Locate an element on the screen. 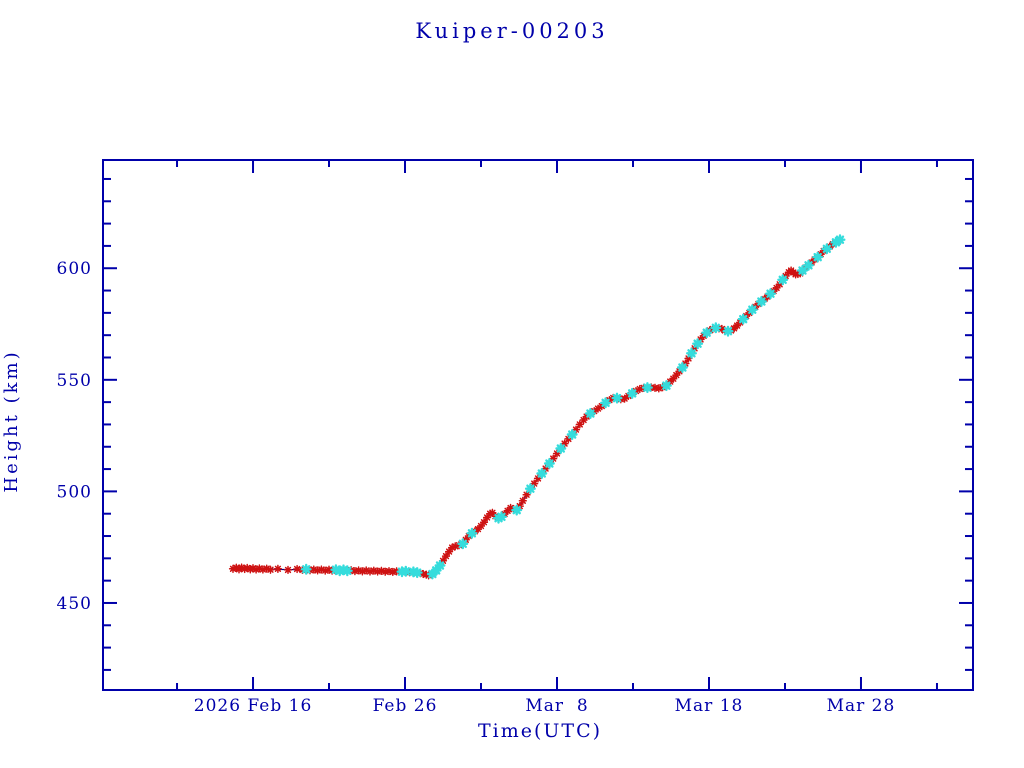  chart-title: Kuiper-00203 is located at coordinates (511, 31).